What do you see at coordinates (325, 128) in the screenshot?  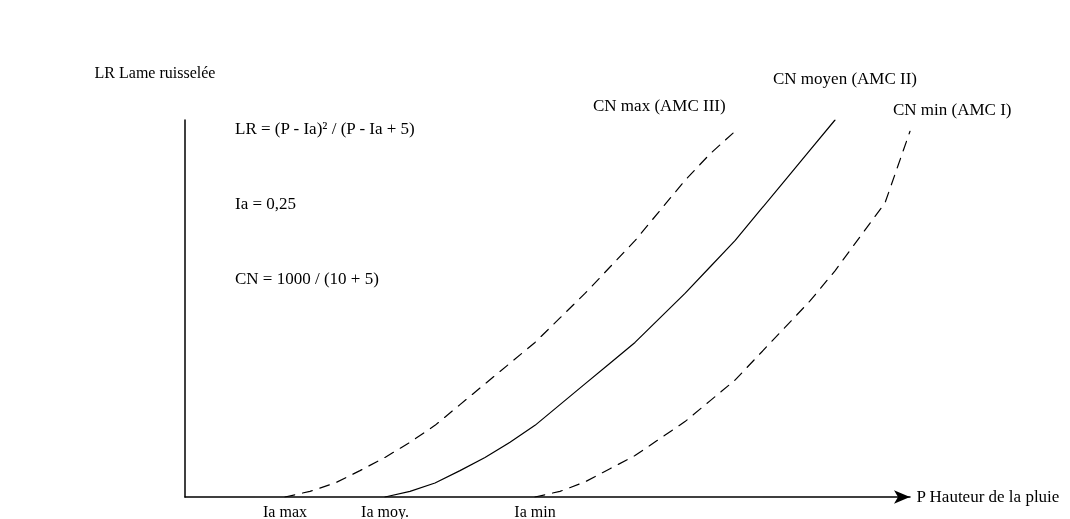 I see `annotation: LR = (P - Ia)² / (P - Ia + 5)` at bounding box center [325, 128].